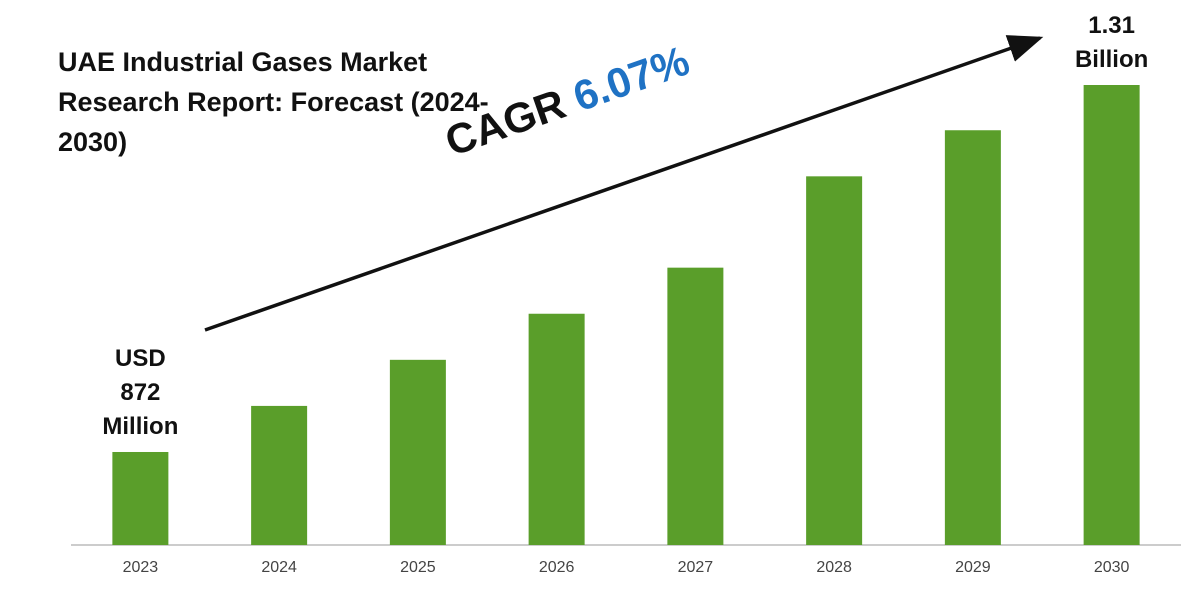 This screenshot has width=1200, height=600. I want to click on value-label: USD 872 Million, so click(140, 392).